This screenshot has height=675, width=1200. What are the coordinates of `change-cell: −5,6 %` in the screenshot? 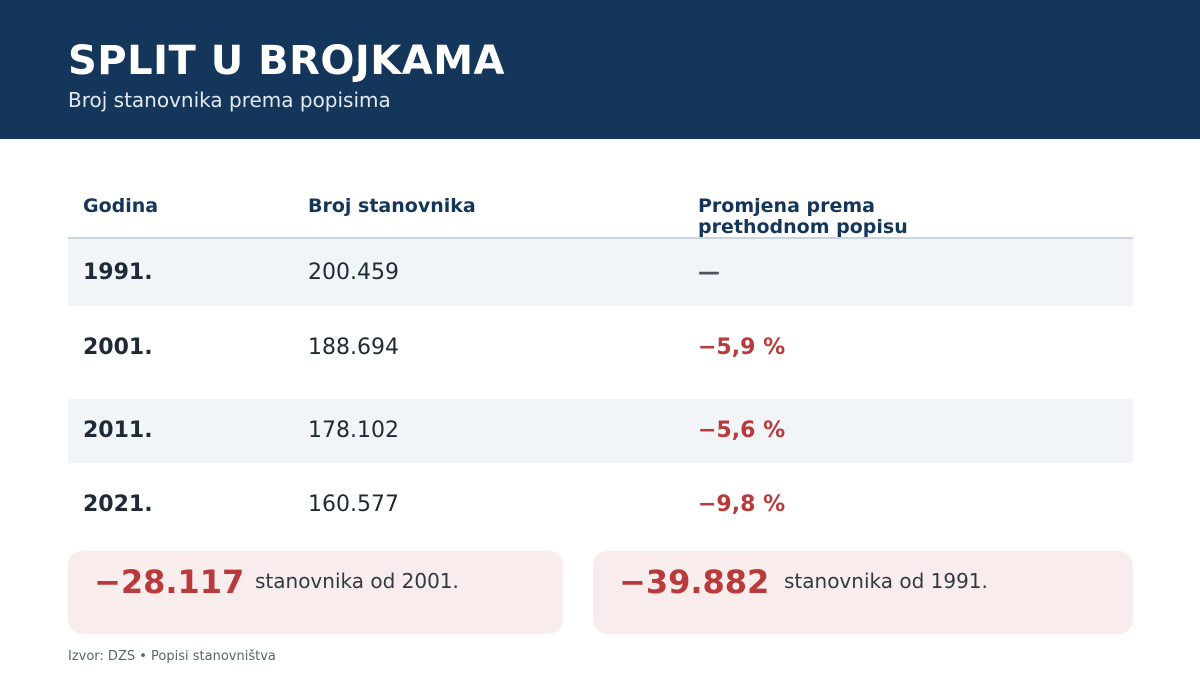 It's located at (742, 430).